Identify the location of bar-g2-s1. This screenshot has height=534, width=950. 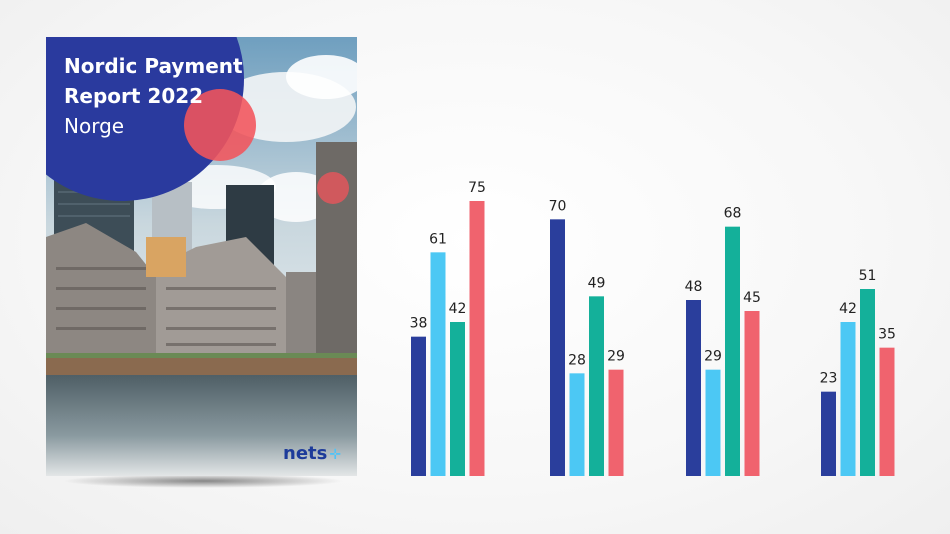
(557, 348).